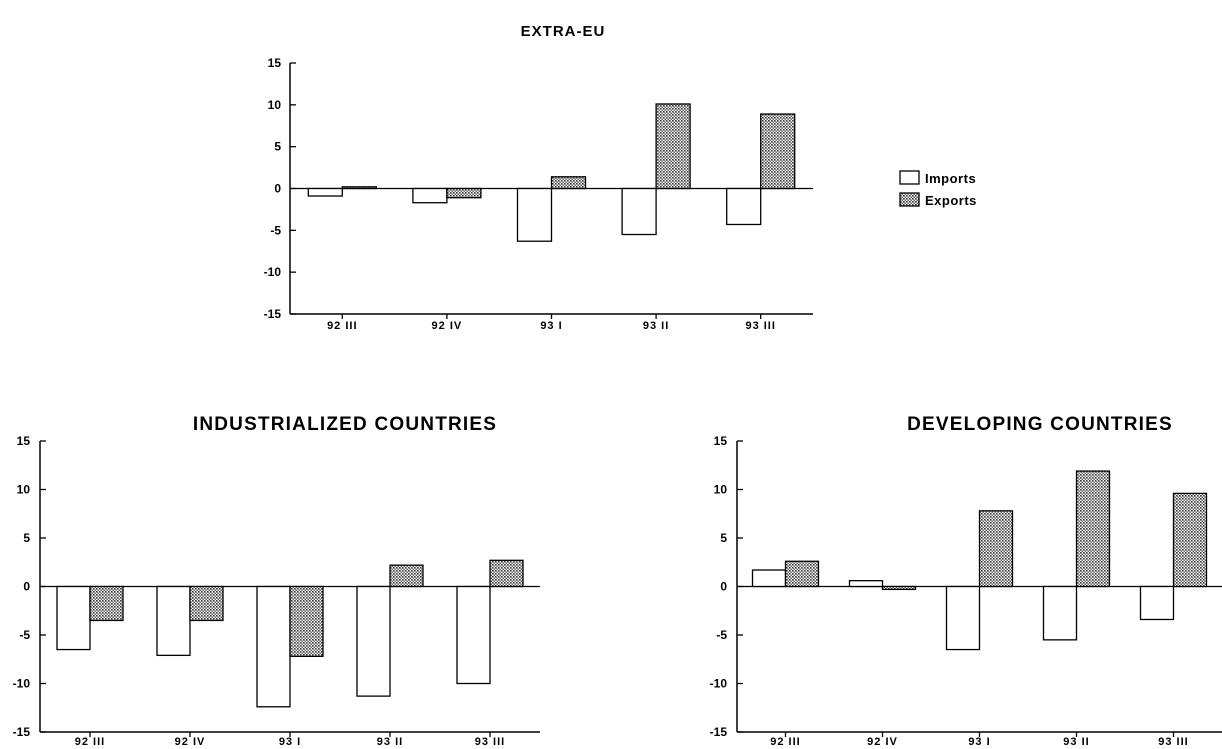 The width and height of the screenshot is (1222, 749). I want to click on legend-label-imports: Imports, so click(950, 178).